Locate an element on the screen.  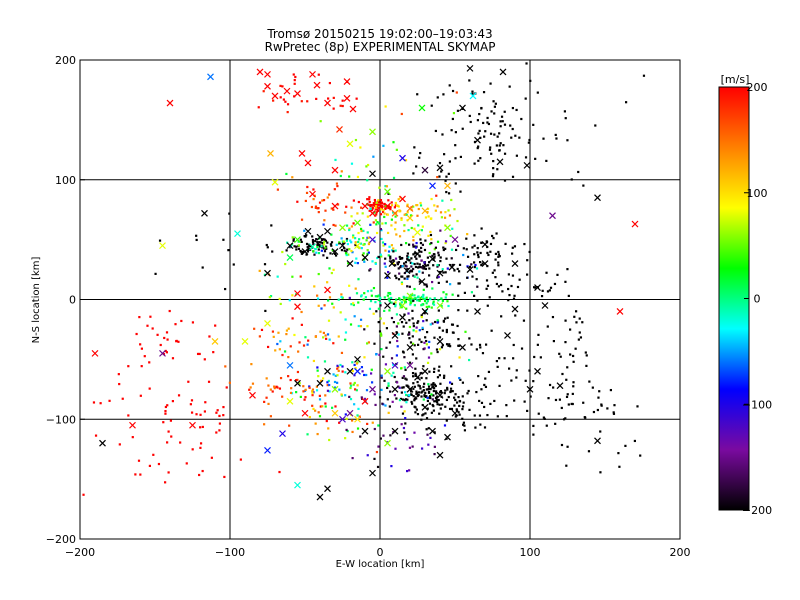
y-tick-label: −100 is located at coordinates (61, 419).